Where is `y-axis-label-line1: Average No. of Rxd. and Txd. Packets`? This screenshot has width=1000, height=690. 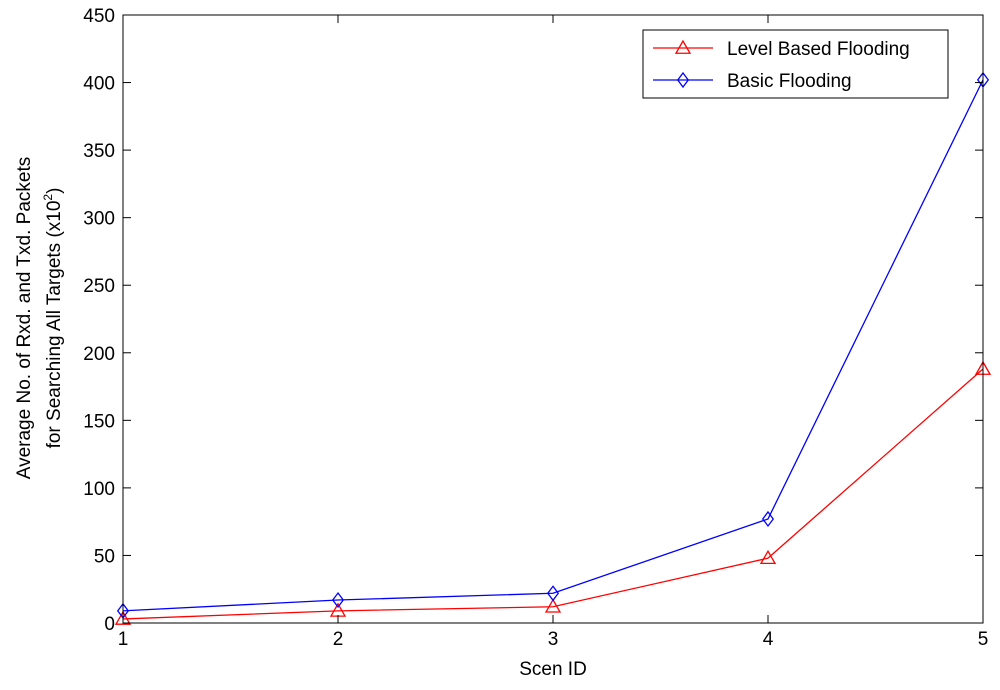
y-axis-label-line1: Average No. of Rxd. and Txd. Packets is located at coordinates (24, 318).